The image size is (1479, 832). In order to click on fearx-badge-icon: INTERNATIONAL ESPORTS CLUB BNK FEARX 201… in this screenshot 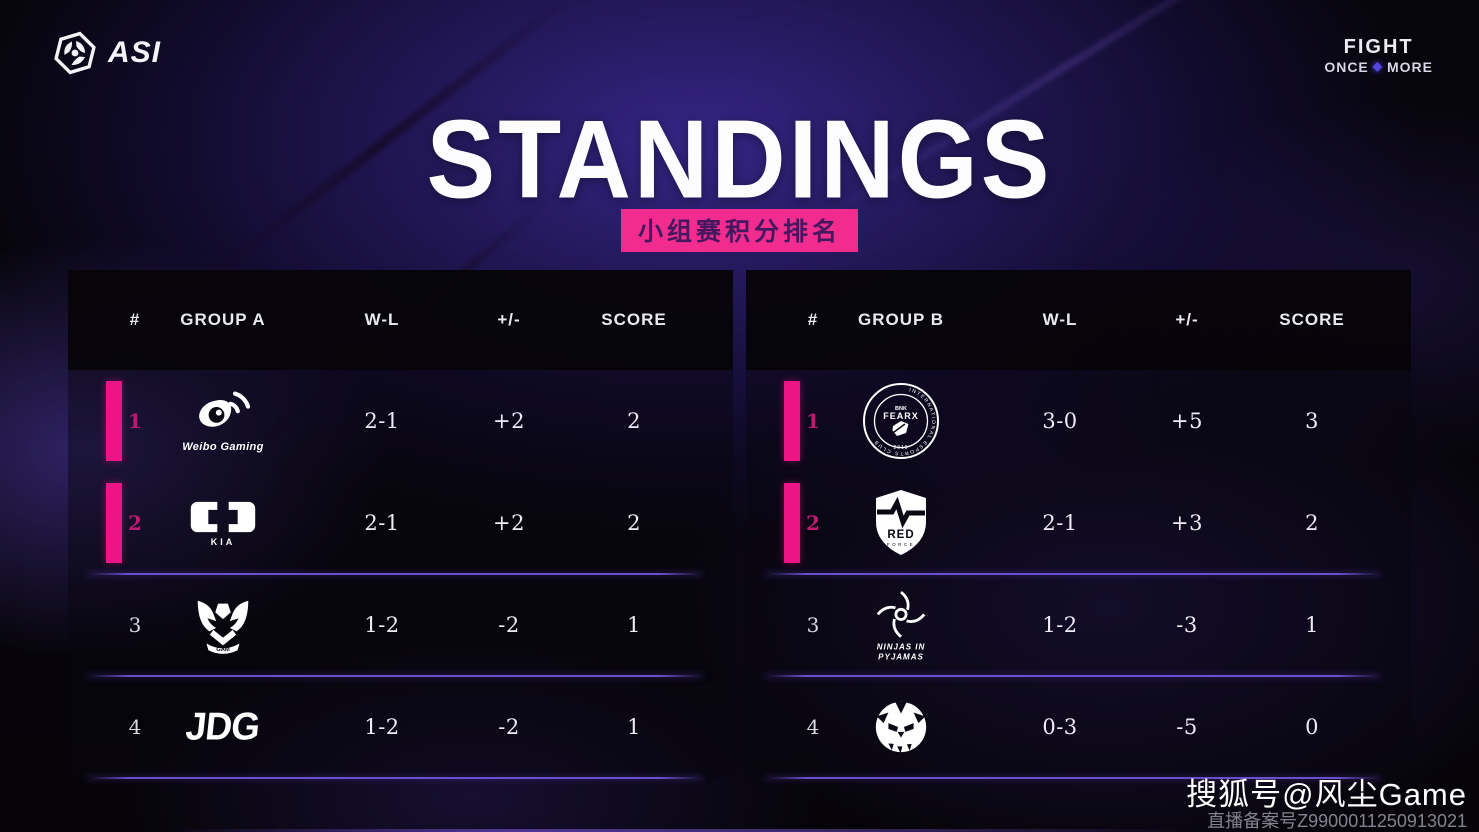, I will do `click(901, 421)`.